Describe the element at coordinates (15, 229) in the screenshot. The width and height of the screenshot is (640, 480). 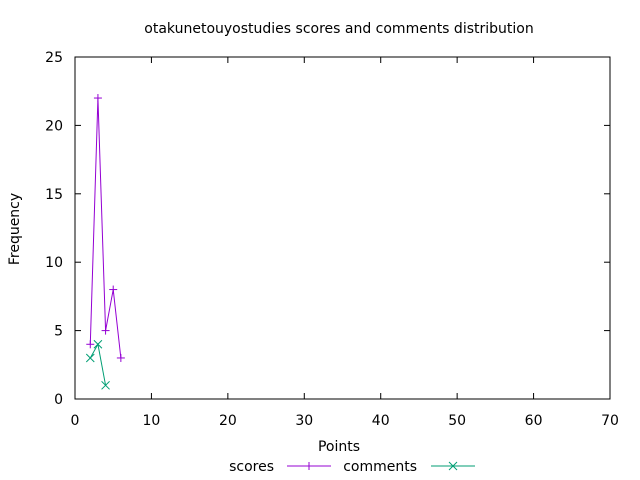
I see `y-axis-label: Frequency` at that location.